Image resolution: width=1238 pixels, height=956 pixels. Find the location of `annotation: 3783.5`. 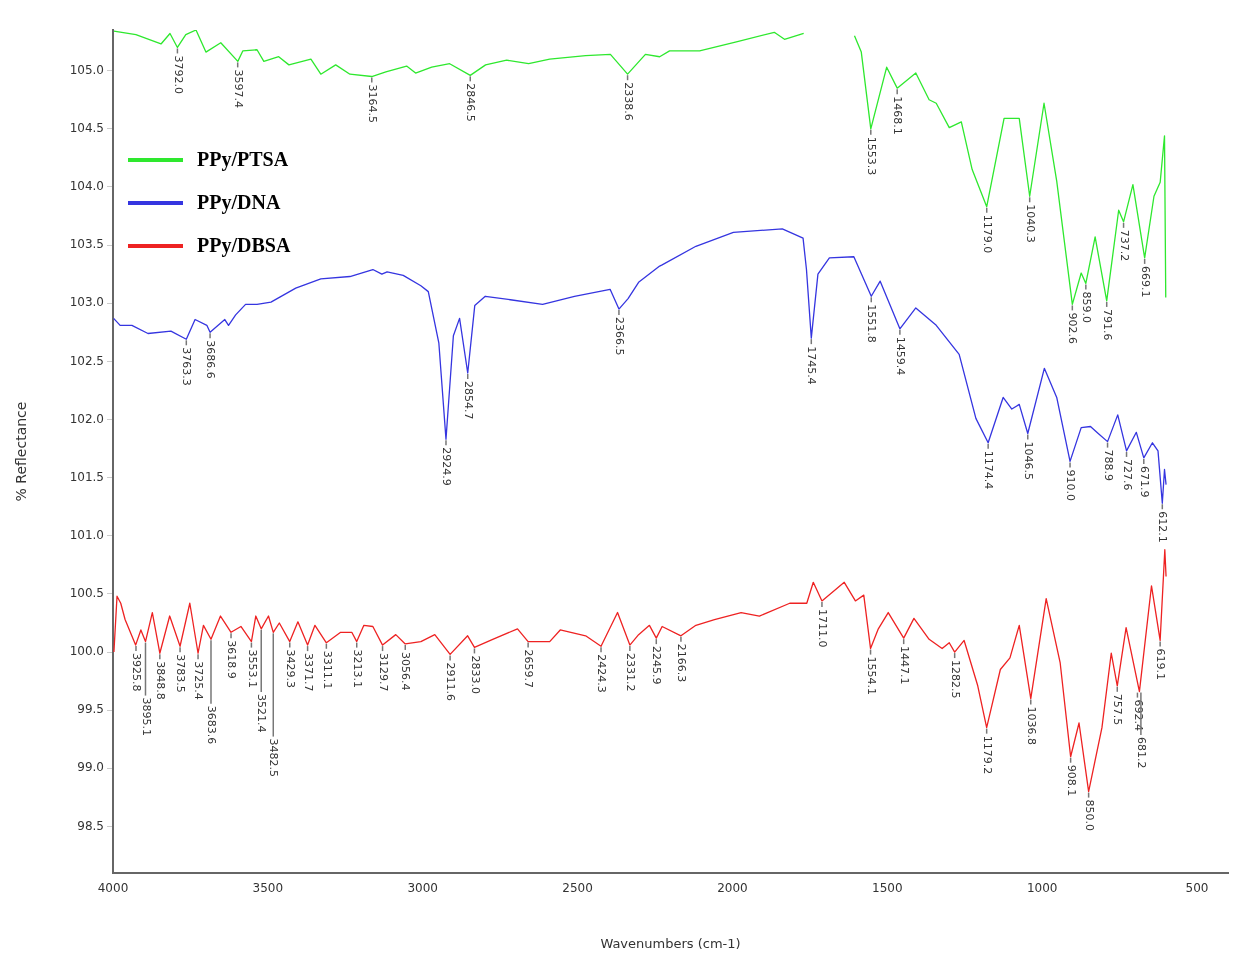

annotation: 3783.5 is located at coordinates (181, 673).